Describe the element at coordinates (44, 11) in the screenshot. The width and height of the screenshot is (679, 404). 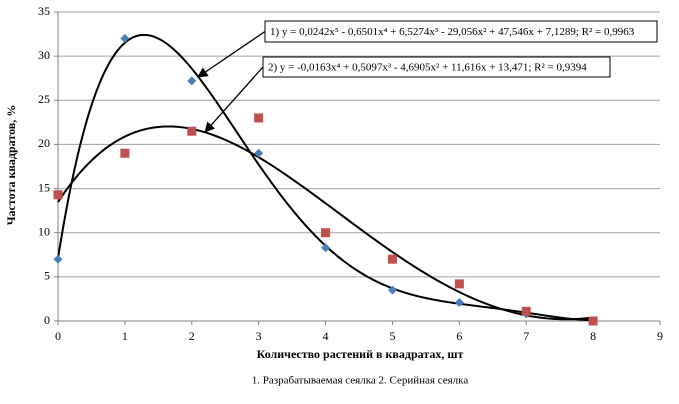
I see `y-tick-label: 35` at that location.